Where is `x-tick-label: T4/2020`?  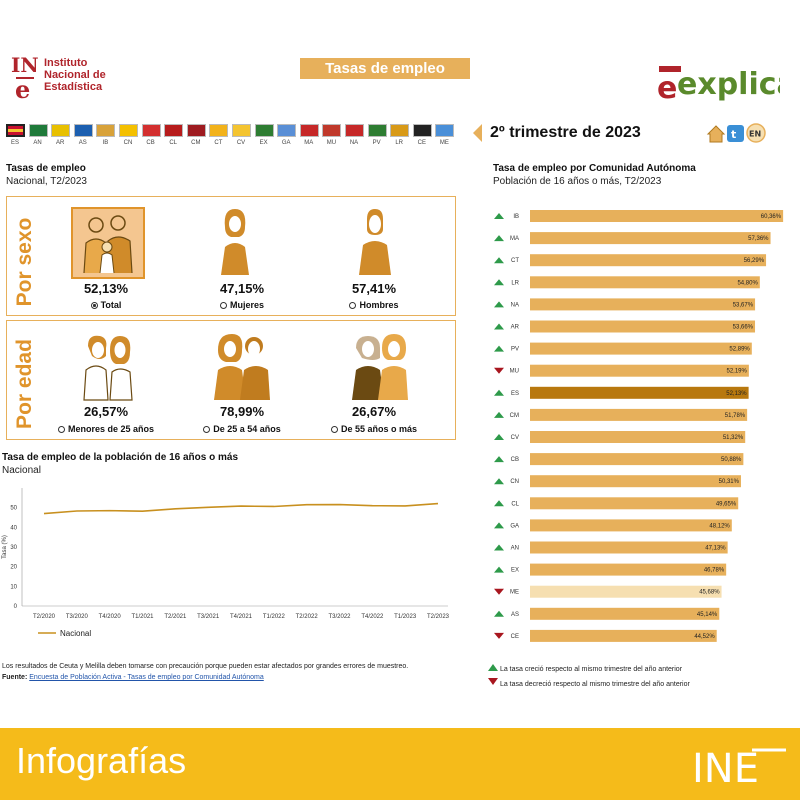
x-tick-label: T4/2020 is located at coordinates (110, 617).